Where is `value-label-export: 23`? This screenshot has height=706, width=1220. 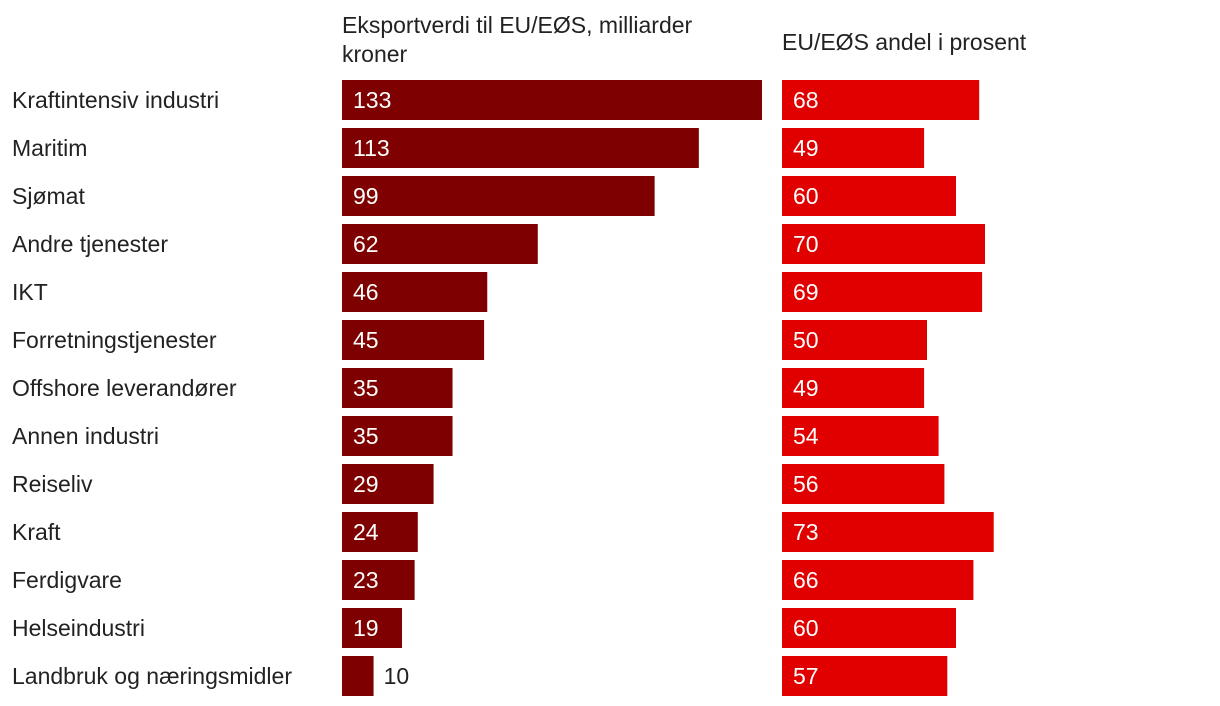
value-label-export: 23 is located at coordinates (366, 580).